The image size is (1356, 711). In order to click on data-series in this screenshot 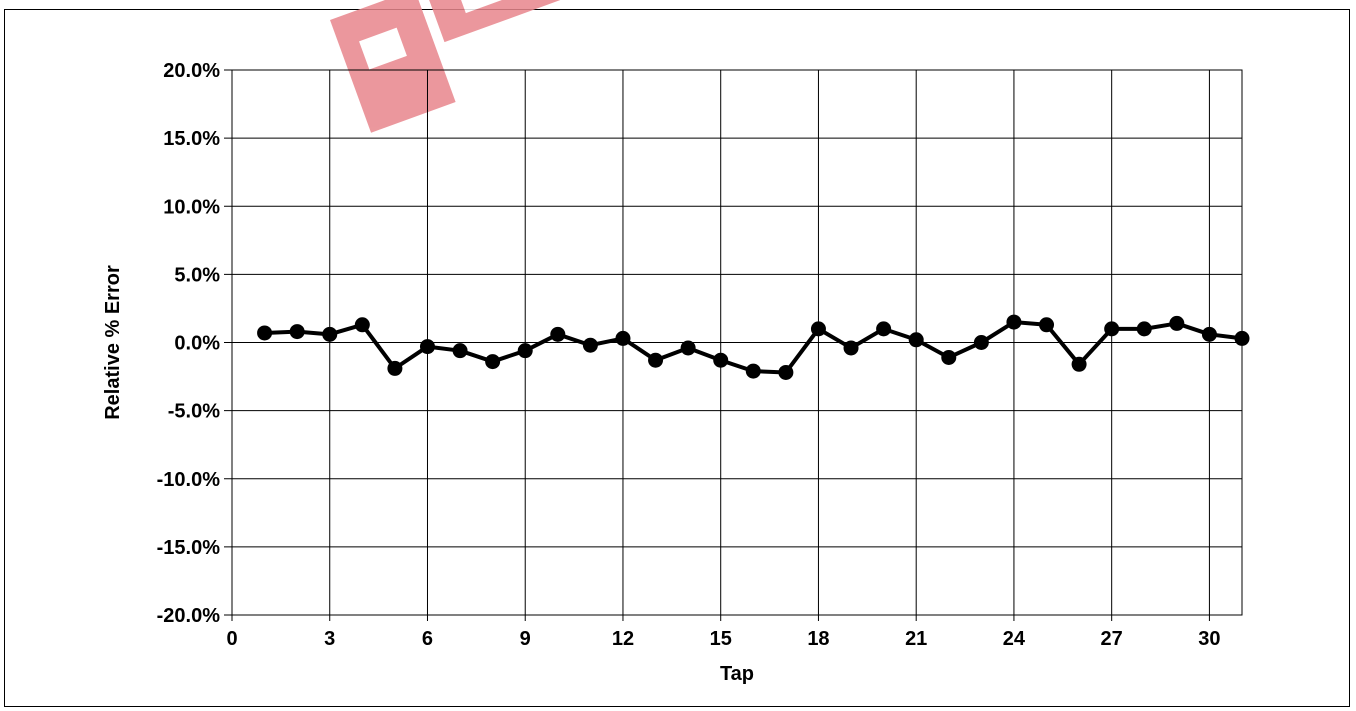, I will do `click(753, 347)`.